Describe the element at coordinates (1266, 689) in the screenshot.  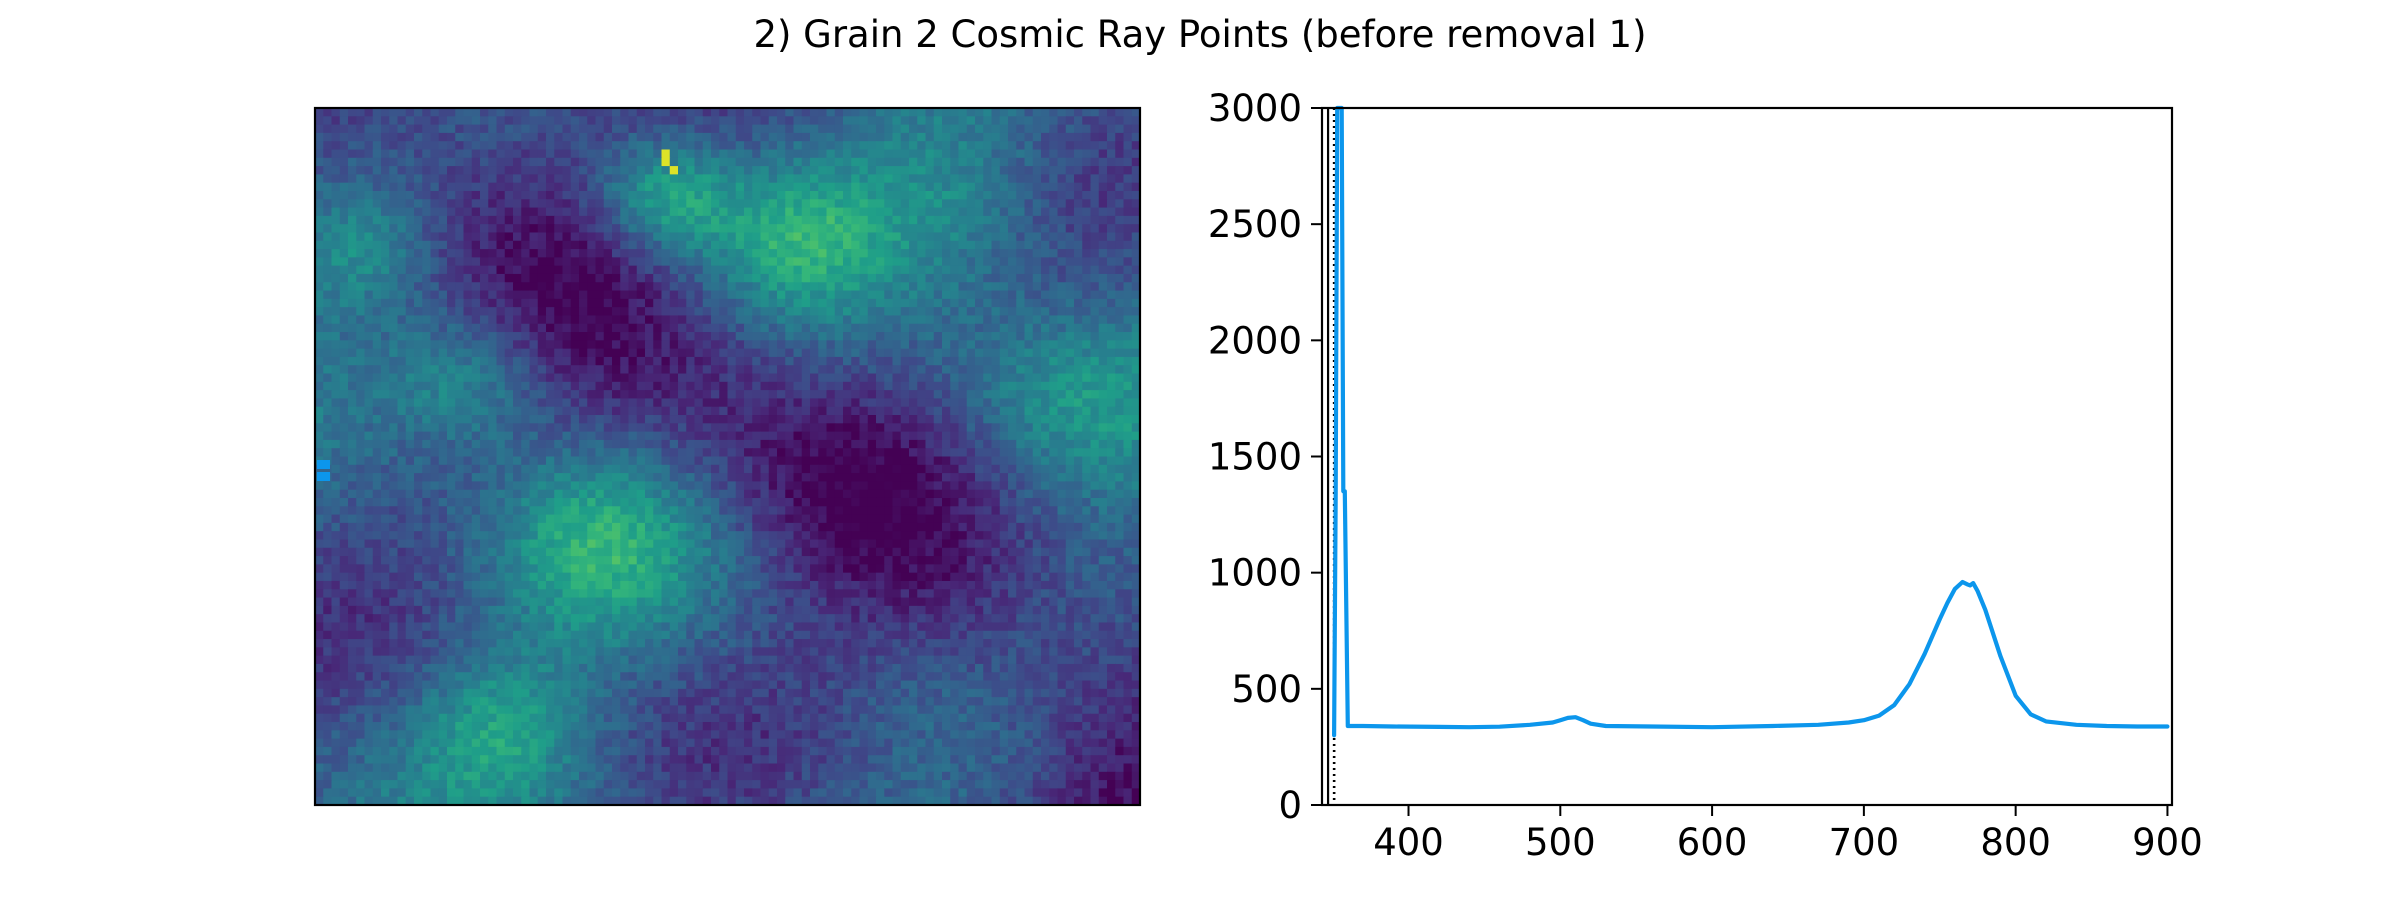
I see `y-tick-label: 500` at that location.